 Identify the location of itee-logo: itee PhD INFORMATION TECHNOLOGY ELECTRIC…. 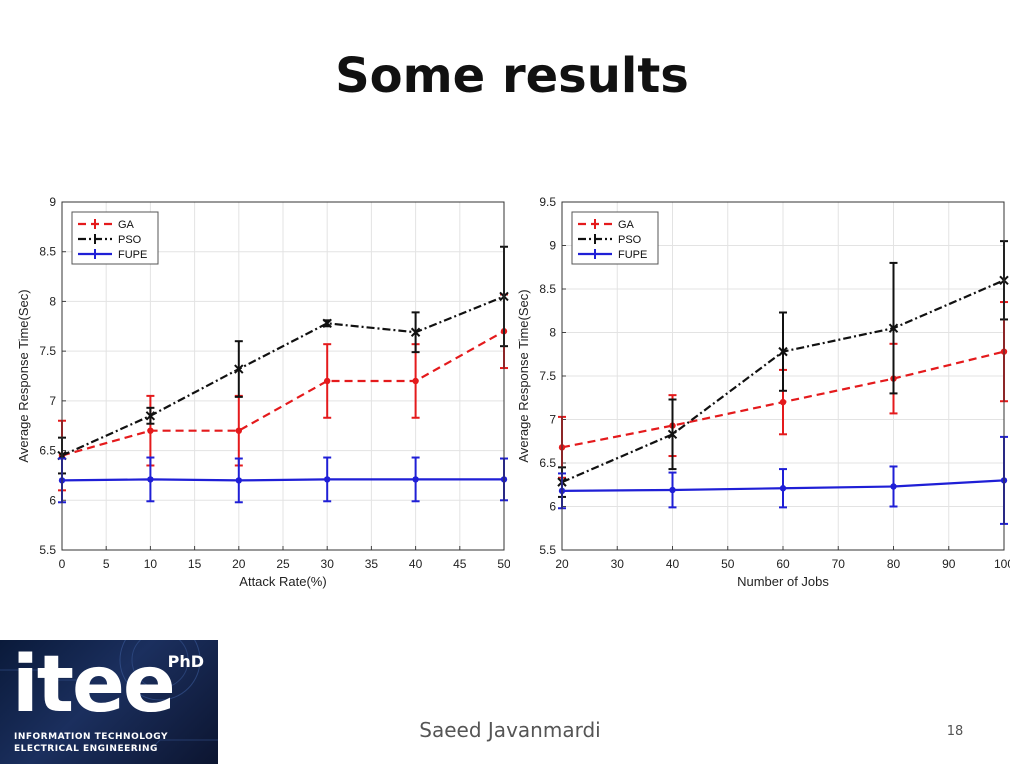
(109, 702).